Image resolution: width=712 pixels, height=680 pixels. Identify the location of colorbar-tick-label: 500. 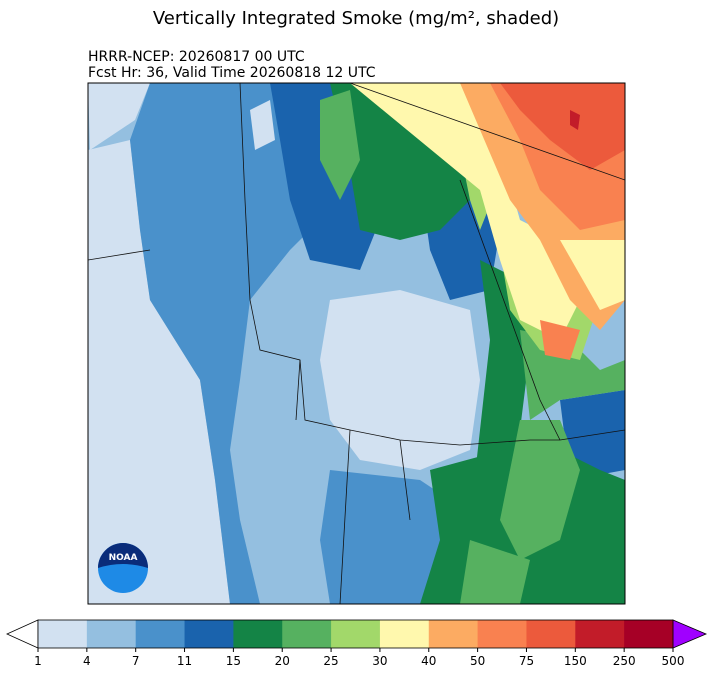
(673, 661).